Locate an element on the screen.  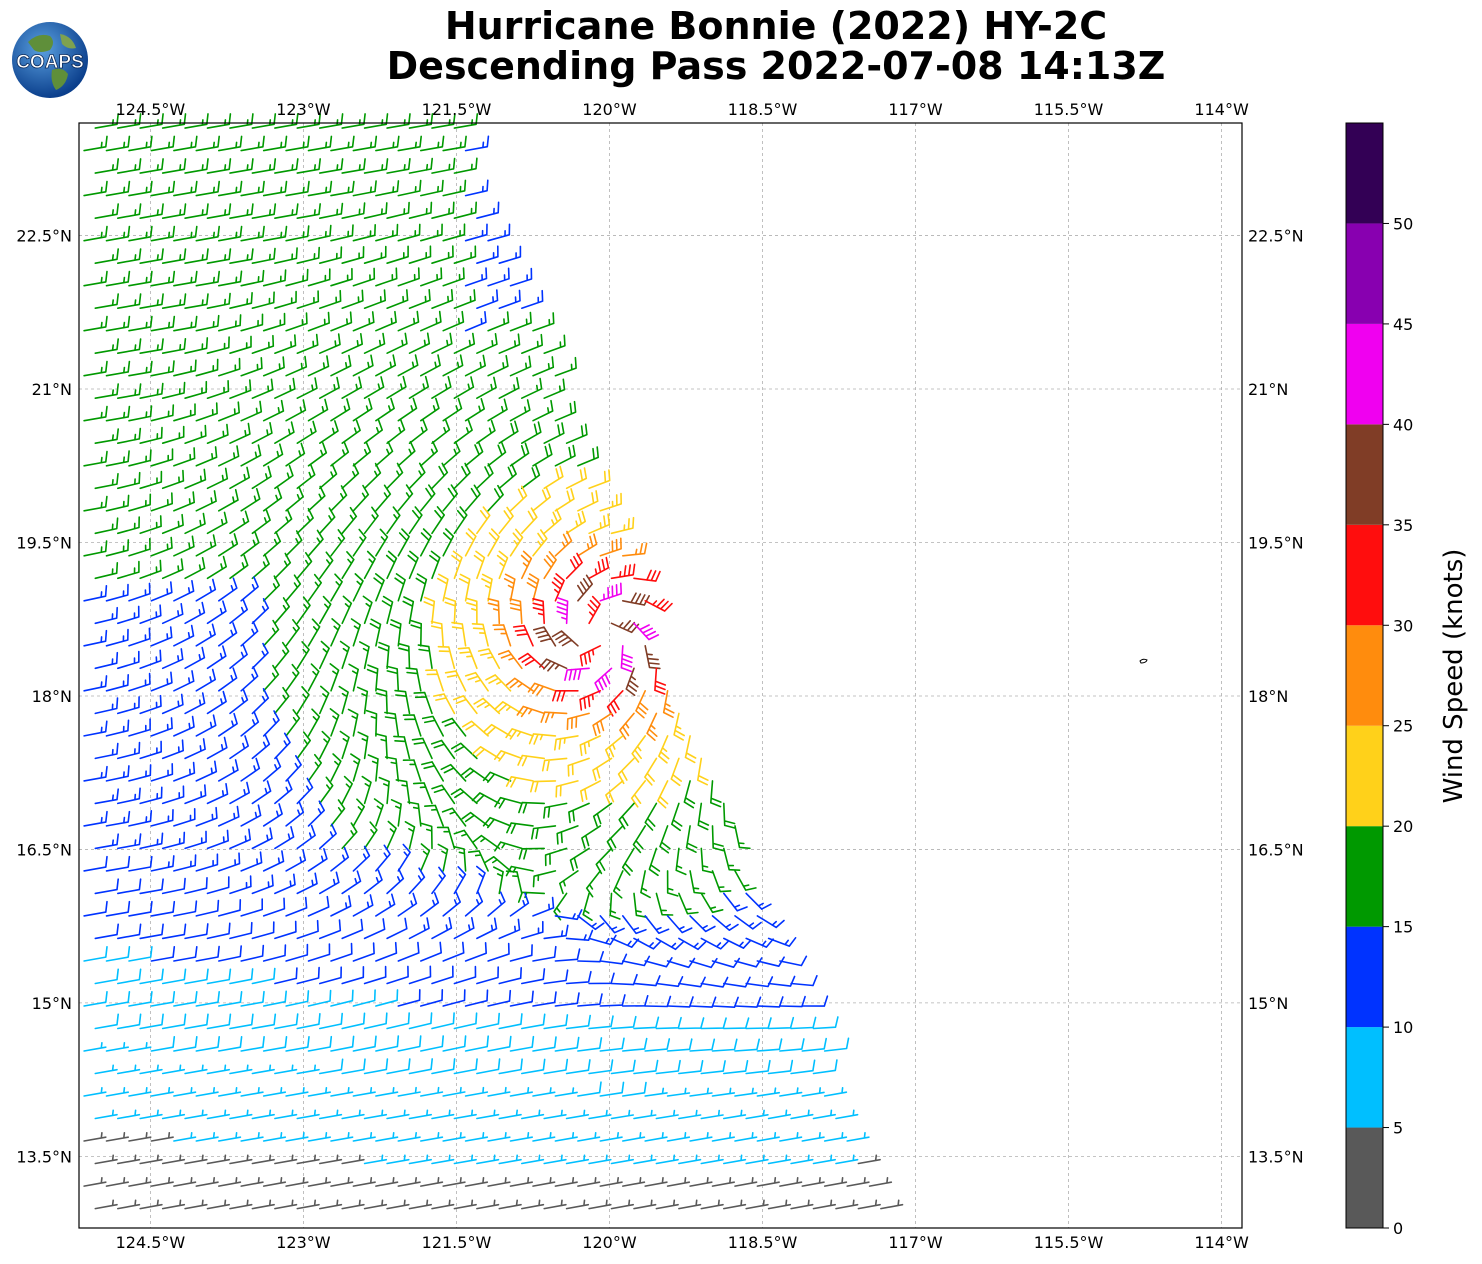
lat-tick-right: 16.5°N is located at coordinates (1276, 849).